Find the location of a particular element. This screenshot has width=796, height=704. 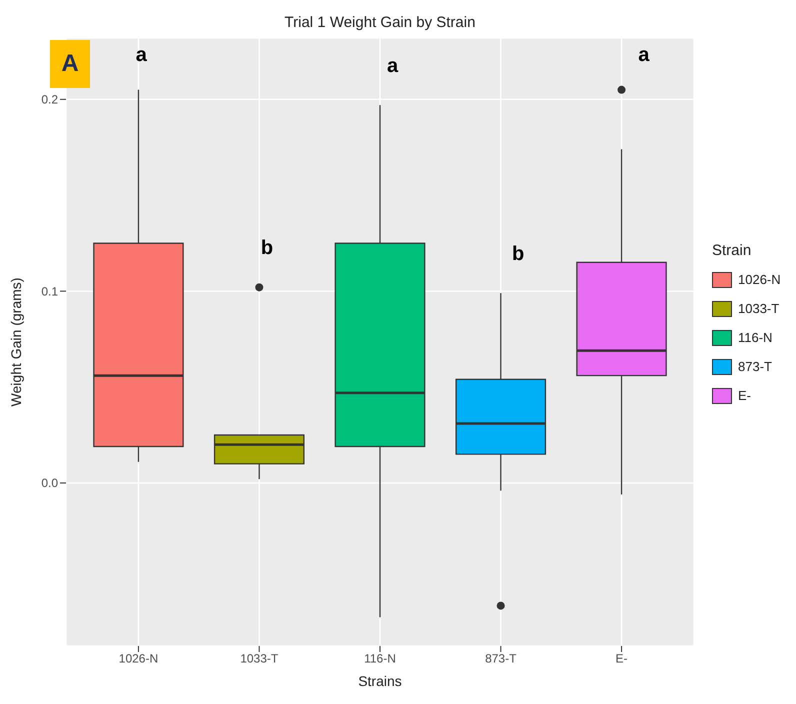

legend-label: E- is located at coordinates (744, 395).